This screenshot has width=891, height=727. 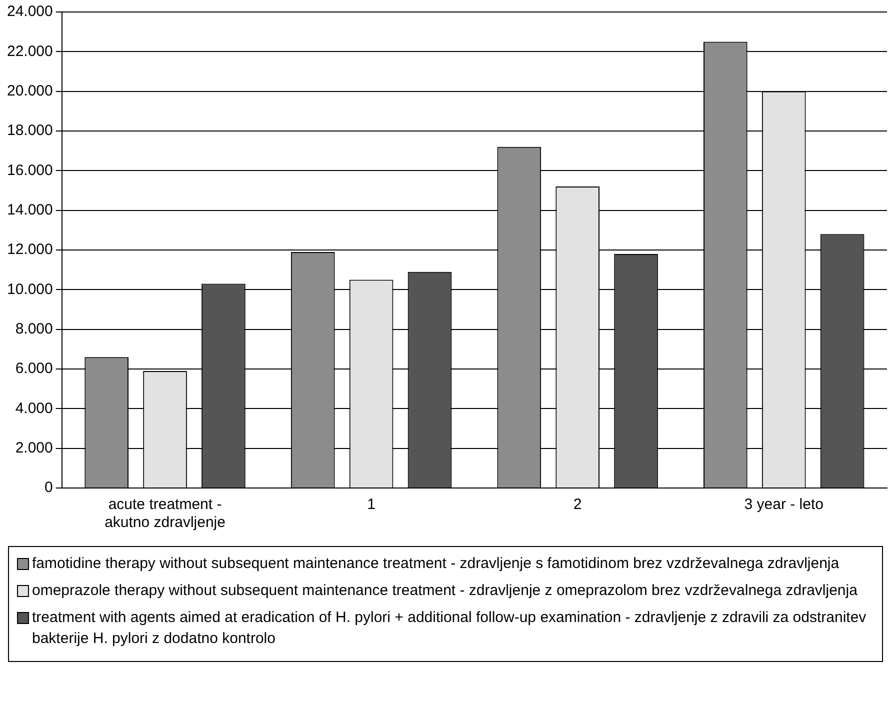 What do you see at coordinates (29, 249) in the screenshot?
I see `y-tick-label: 12.000` at bounding box center [29, 249].